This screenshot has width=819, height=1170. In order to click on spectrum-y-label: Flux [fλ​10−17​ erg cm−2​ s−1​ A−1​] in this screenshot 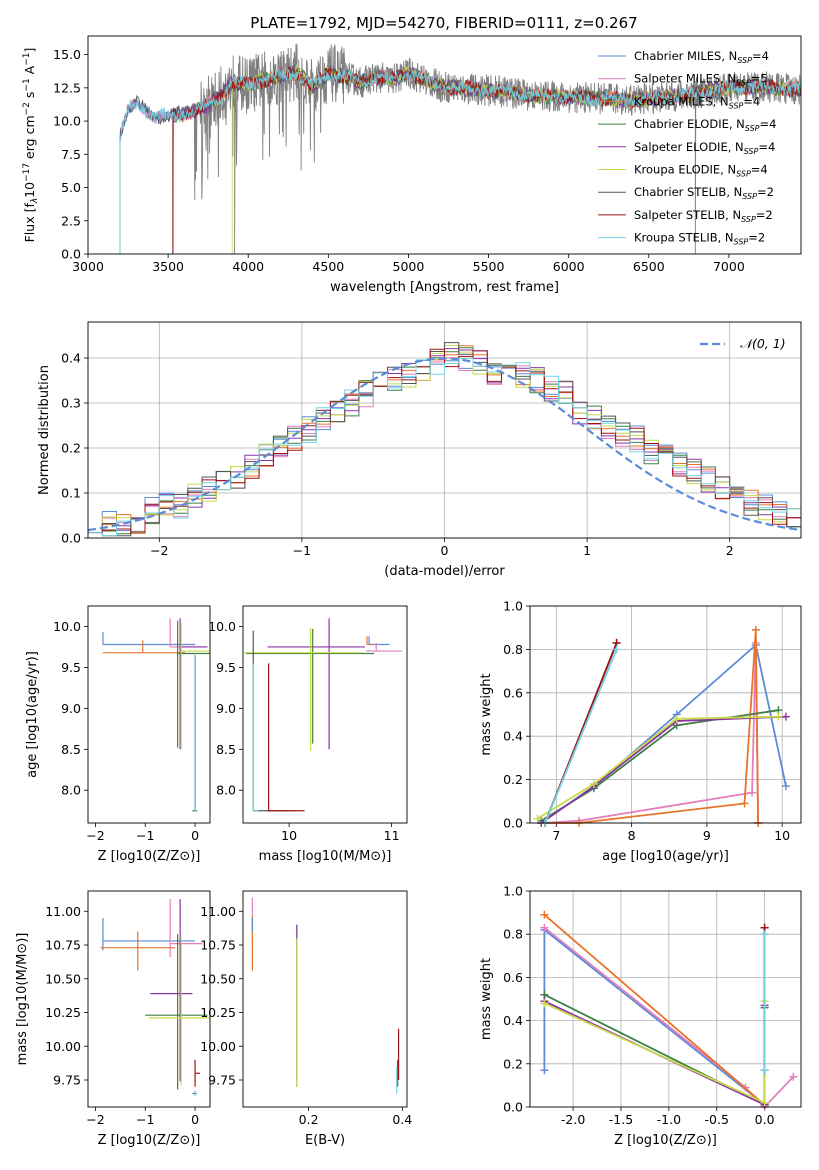, I will do `click(31, 145)`.